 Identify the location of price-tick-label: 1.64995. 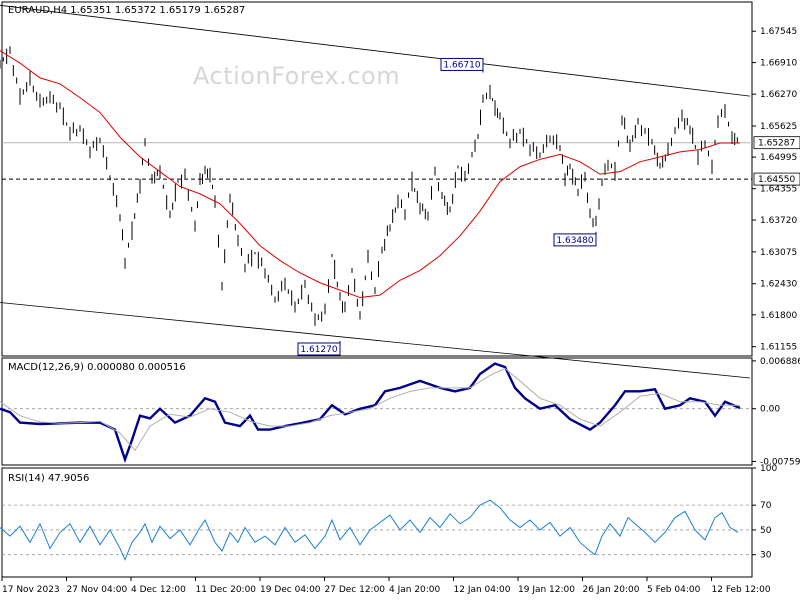
(778, 158).